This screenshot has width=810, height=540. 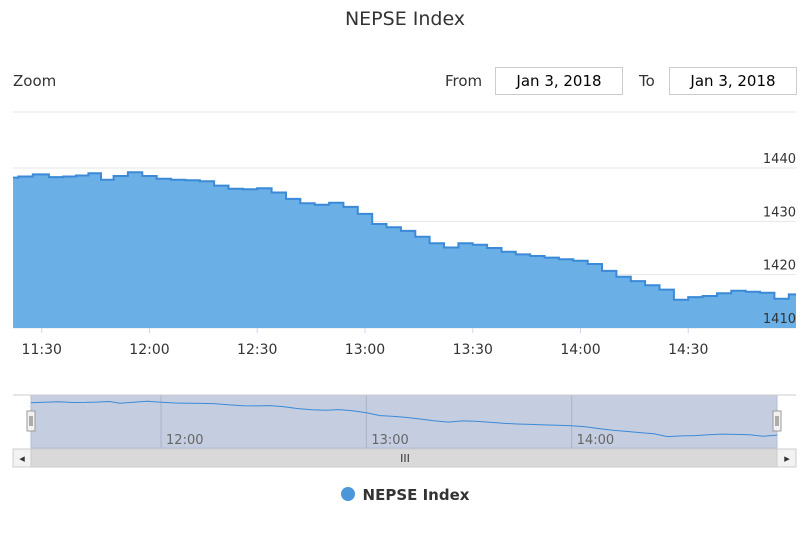 I want to click on zoom-label: Zoom, so click(x=35, y=81).